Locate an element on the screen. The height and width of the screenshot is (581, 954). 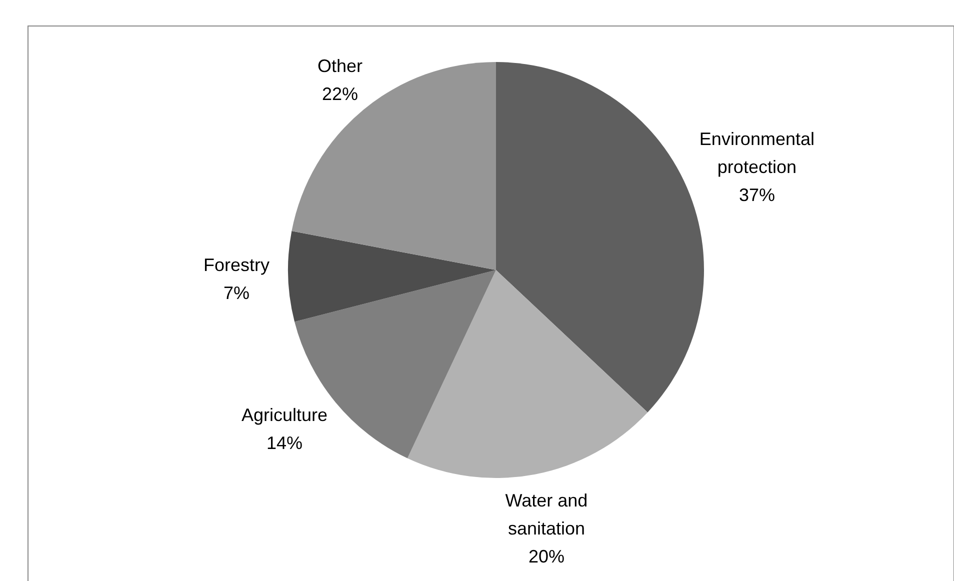
data-label: 14% is located at coordinates (284, 443).